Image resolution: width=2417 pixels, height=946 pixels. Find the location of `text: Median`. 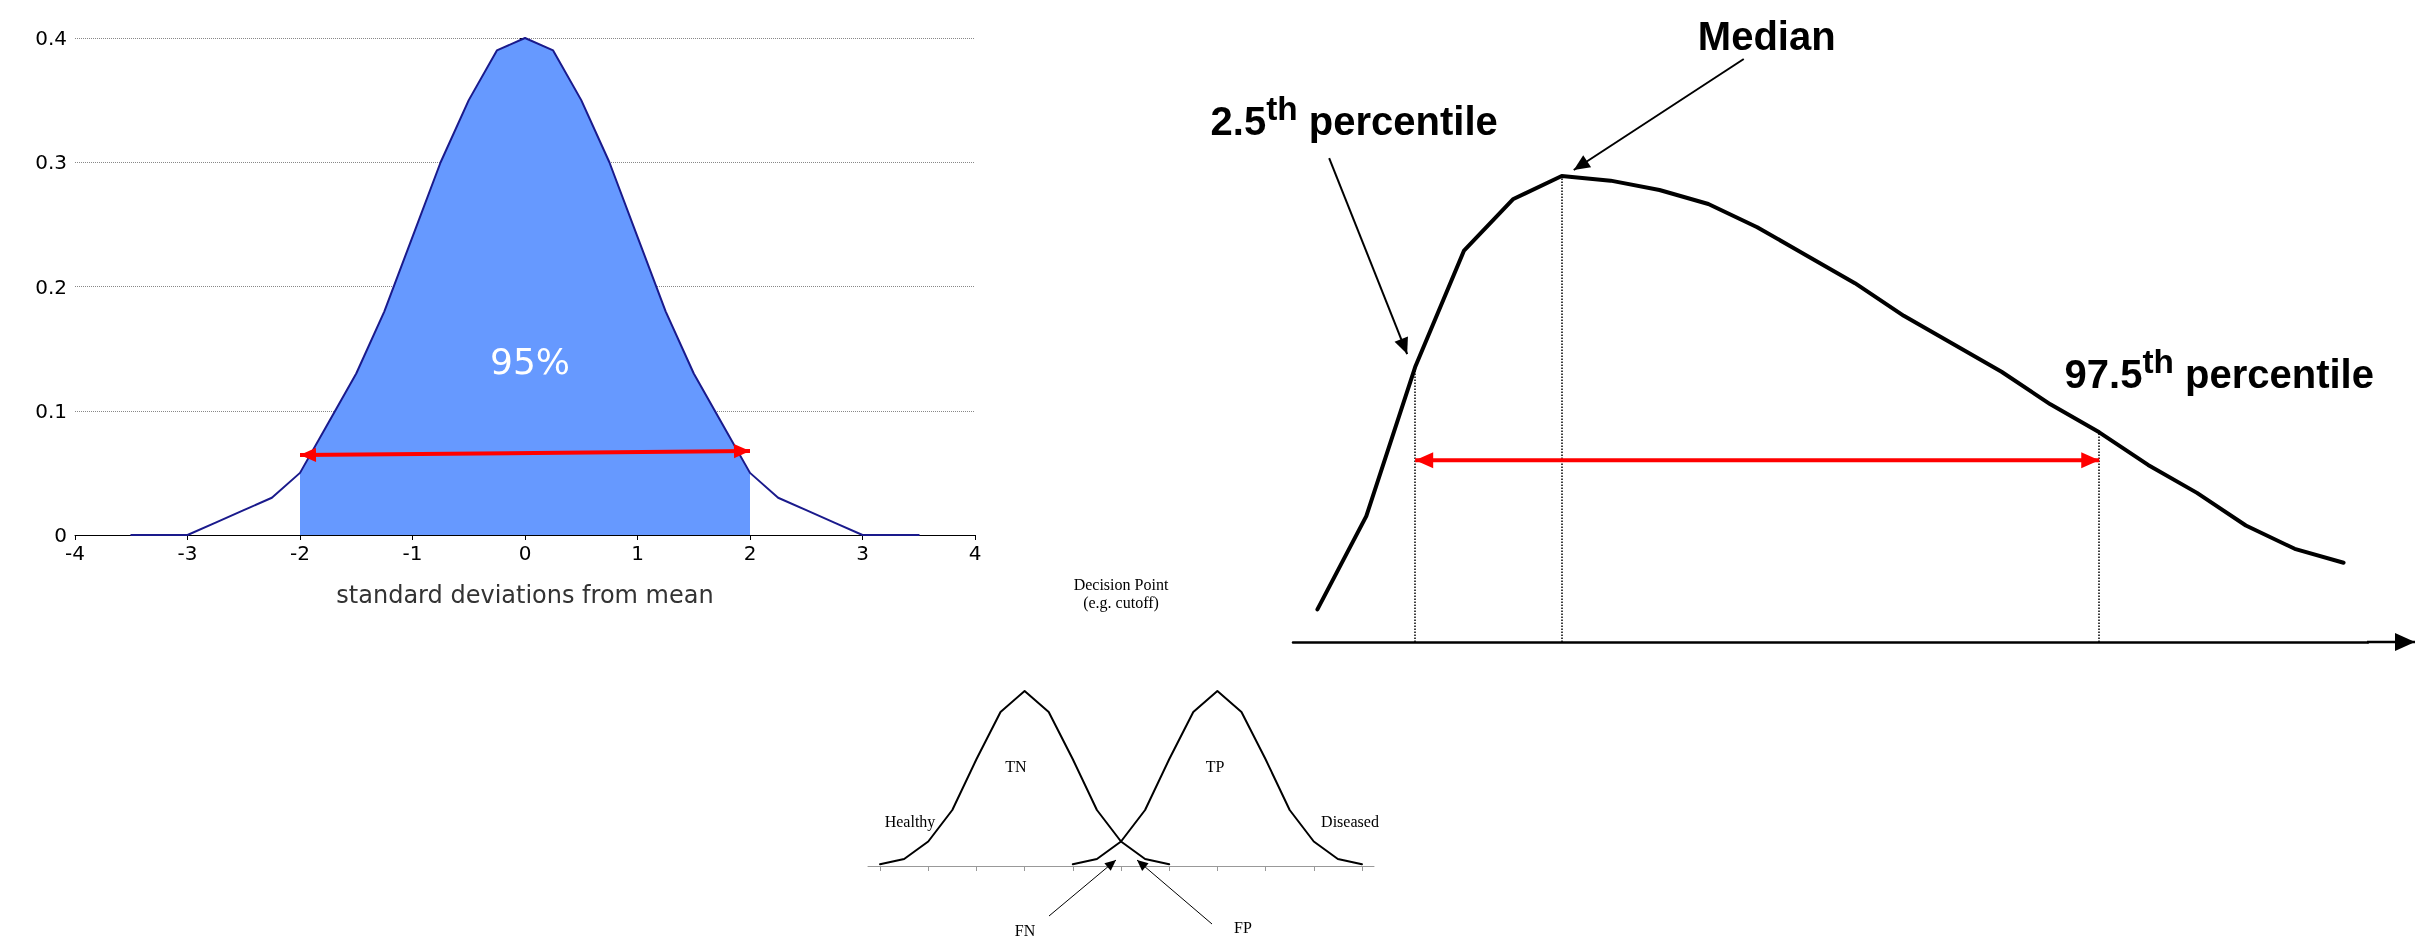

text: Median is located at coordinates (1766, 36).